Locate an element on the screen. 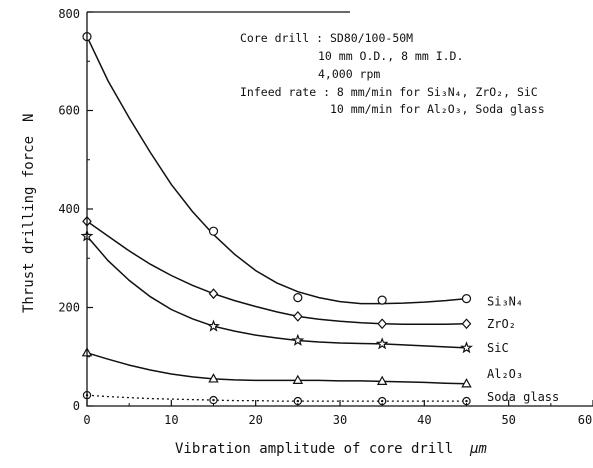 Image resolution: width=593 pixels, height=468 pixels. x-tick-label: 30 is located at coordinates (340, 420).